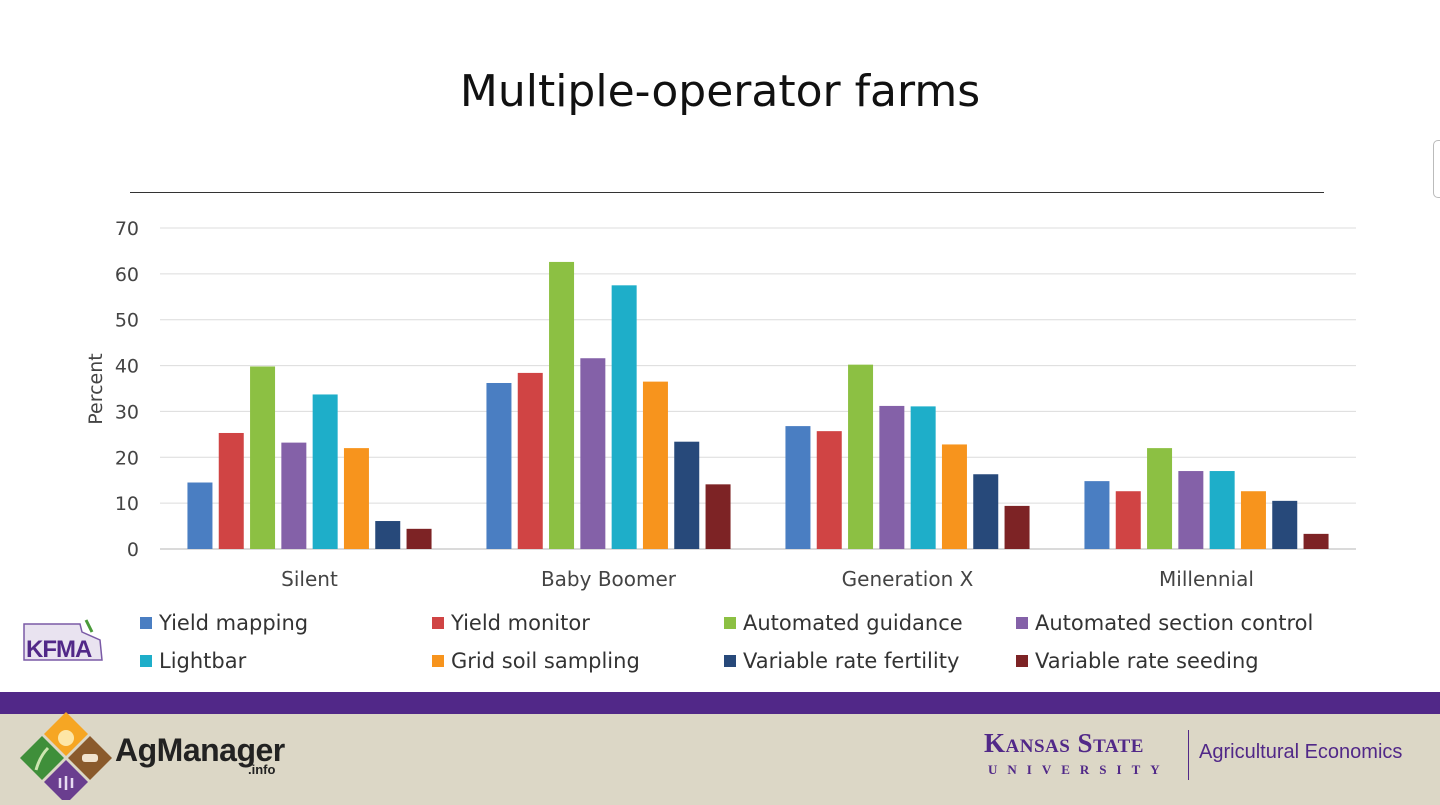 The height and width of the screenshot is (805, 1440). I want to click on legend-label: Yield mapping, so click(234, 623).